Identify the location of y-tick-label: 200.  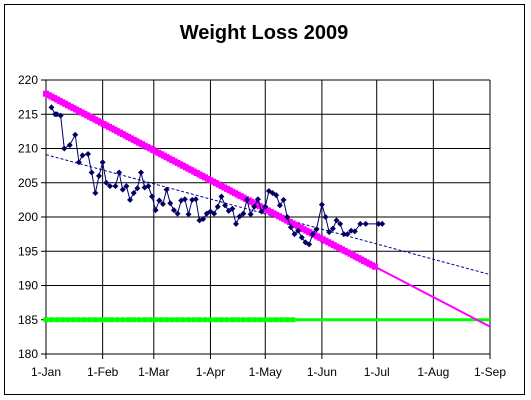
(28, 217).